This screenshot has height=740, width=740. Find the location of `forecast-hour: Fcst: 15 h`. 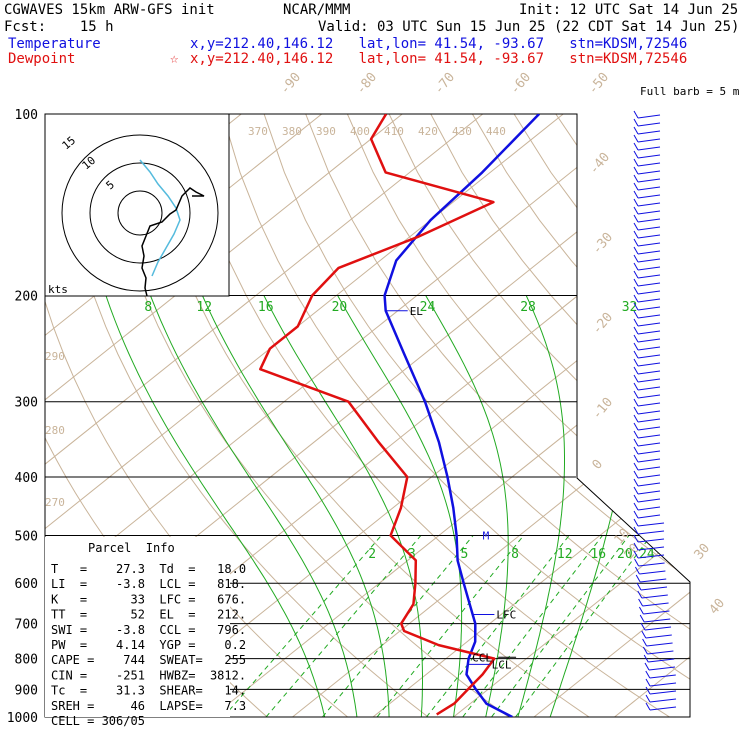

forecast-hour: Fcst: 15 h is located at coordinates (59, 27).